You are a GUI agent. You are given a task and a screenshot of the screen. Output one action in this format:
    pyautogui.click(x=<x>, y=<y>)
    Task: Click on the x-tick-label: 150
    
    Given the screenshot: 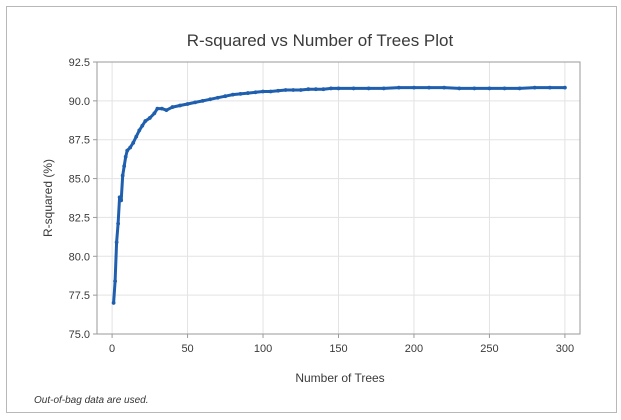 What is the action you would take?
    pyautogui.click(x=338, y=349)
    